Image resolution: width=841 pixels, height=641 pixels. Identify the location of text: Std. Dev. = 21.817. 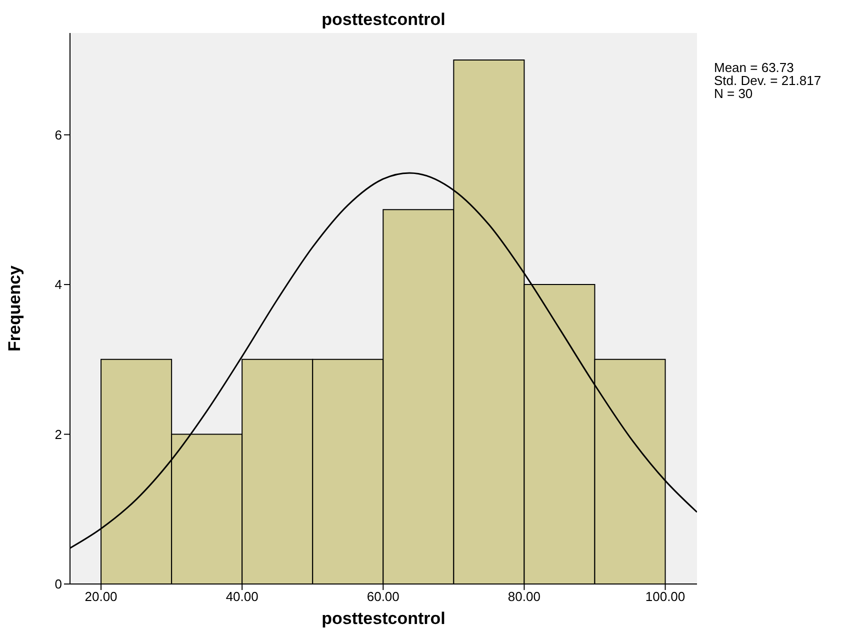
(768, 80).